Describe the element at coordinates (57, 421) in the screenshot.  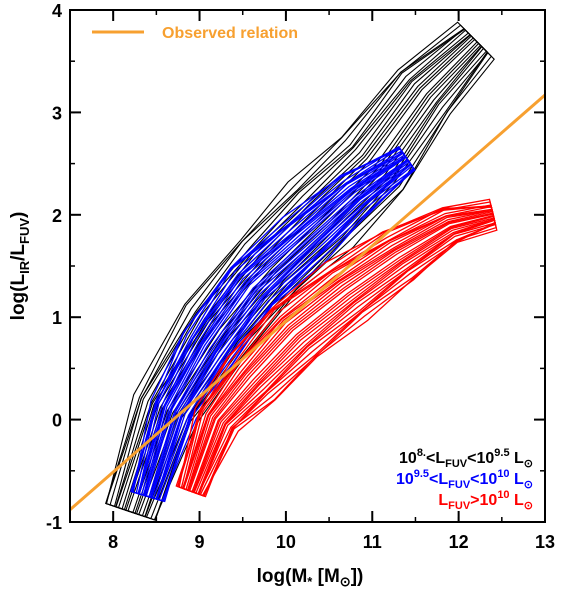
I see `y-tick-label: 0` at that location.